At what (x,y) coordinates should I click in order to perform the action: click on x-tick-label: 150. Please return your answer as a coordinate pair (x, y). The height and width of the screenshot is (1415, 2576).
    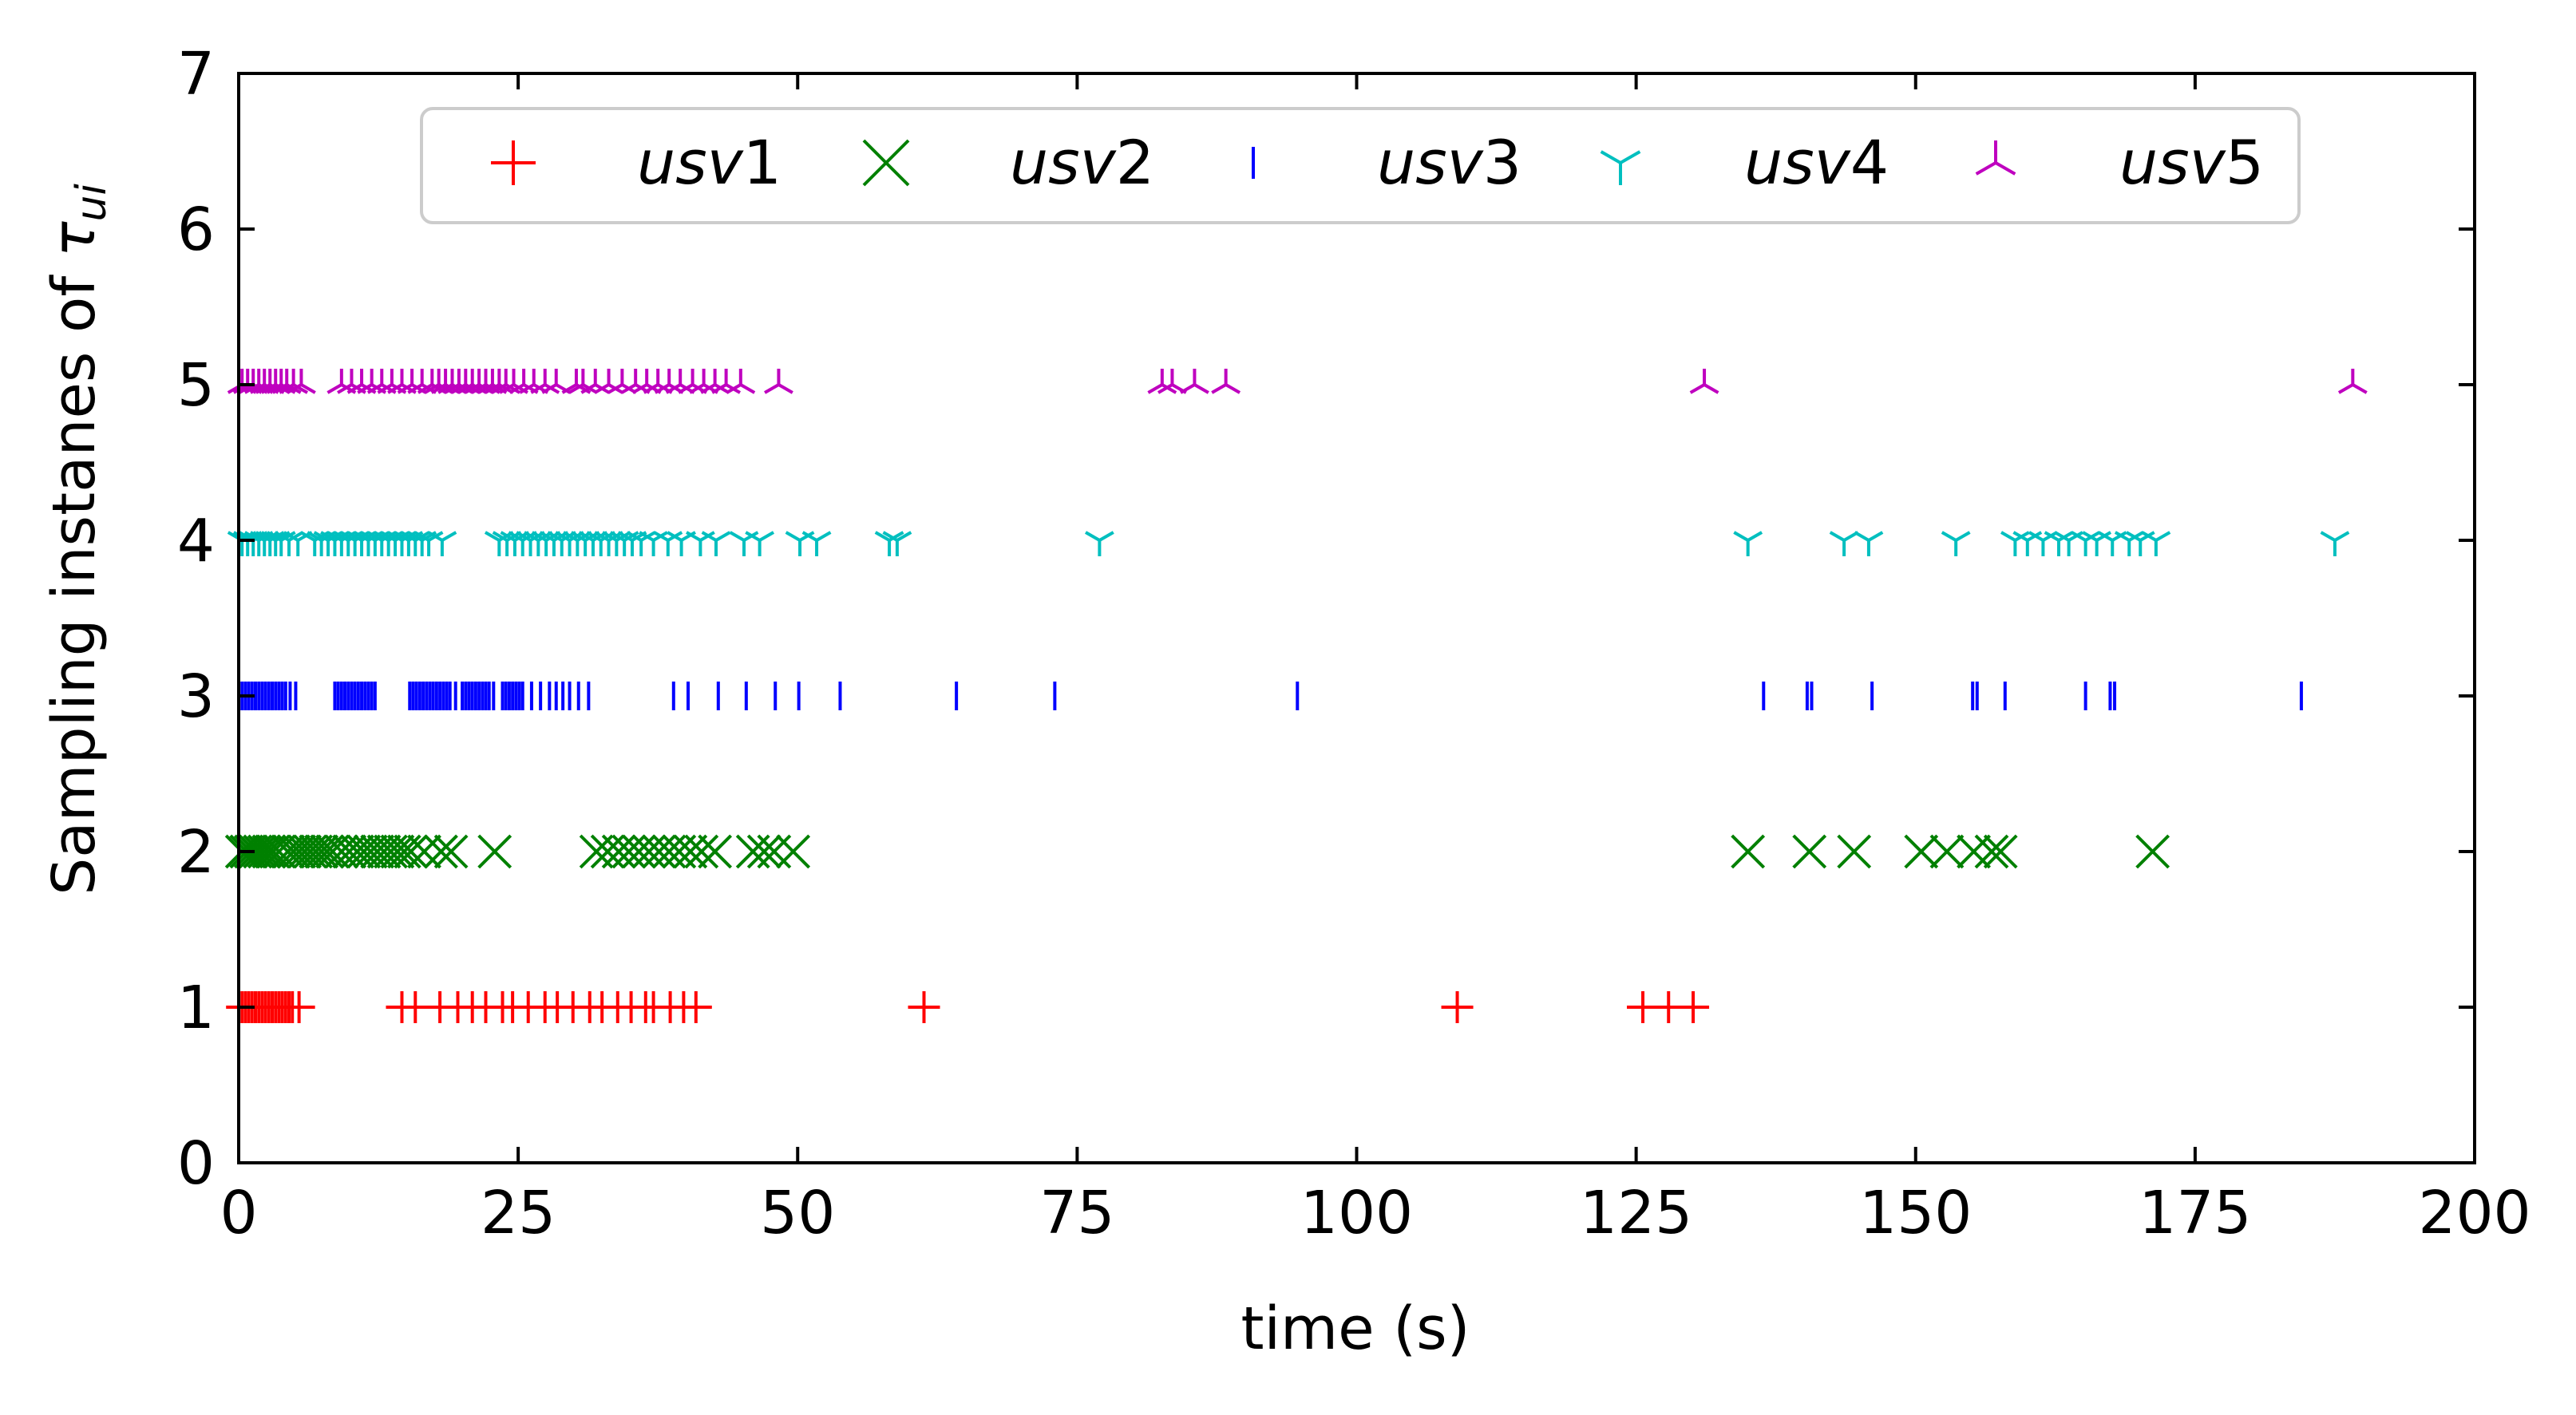
    Looking at the image, I should click on (1916, 1213).